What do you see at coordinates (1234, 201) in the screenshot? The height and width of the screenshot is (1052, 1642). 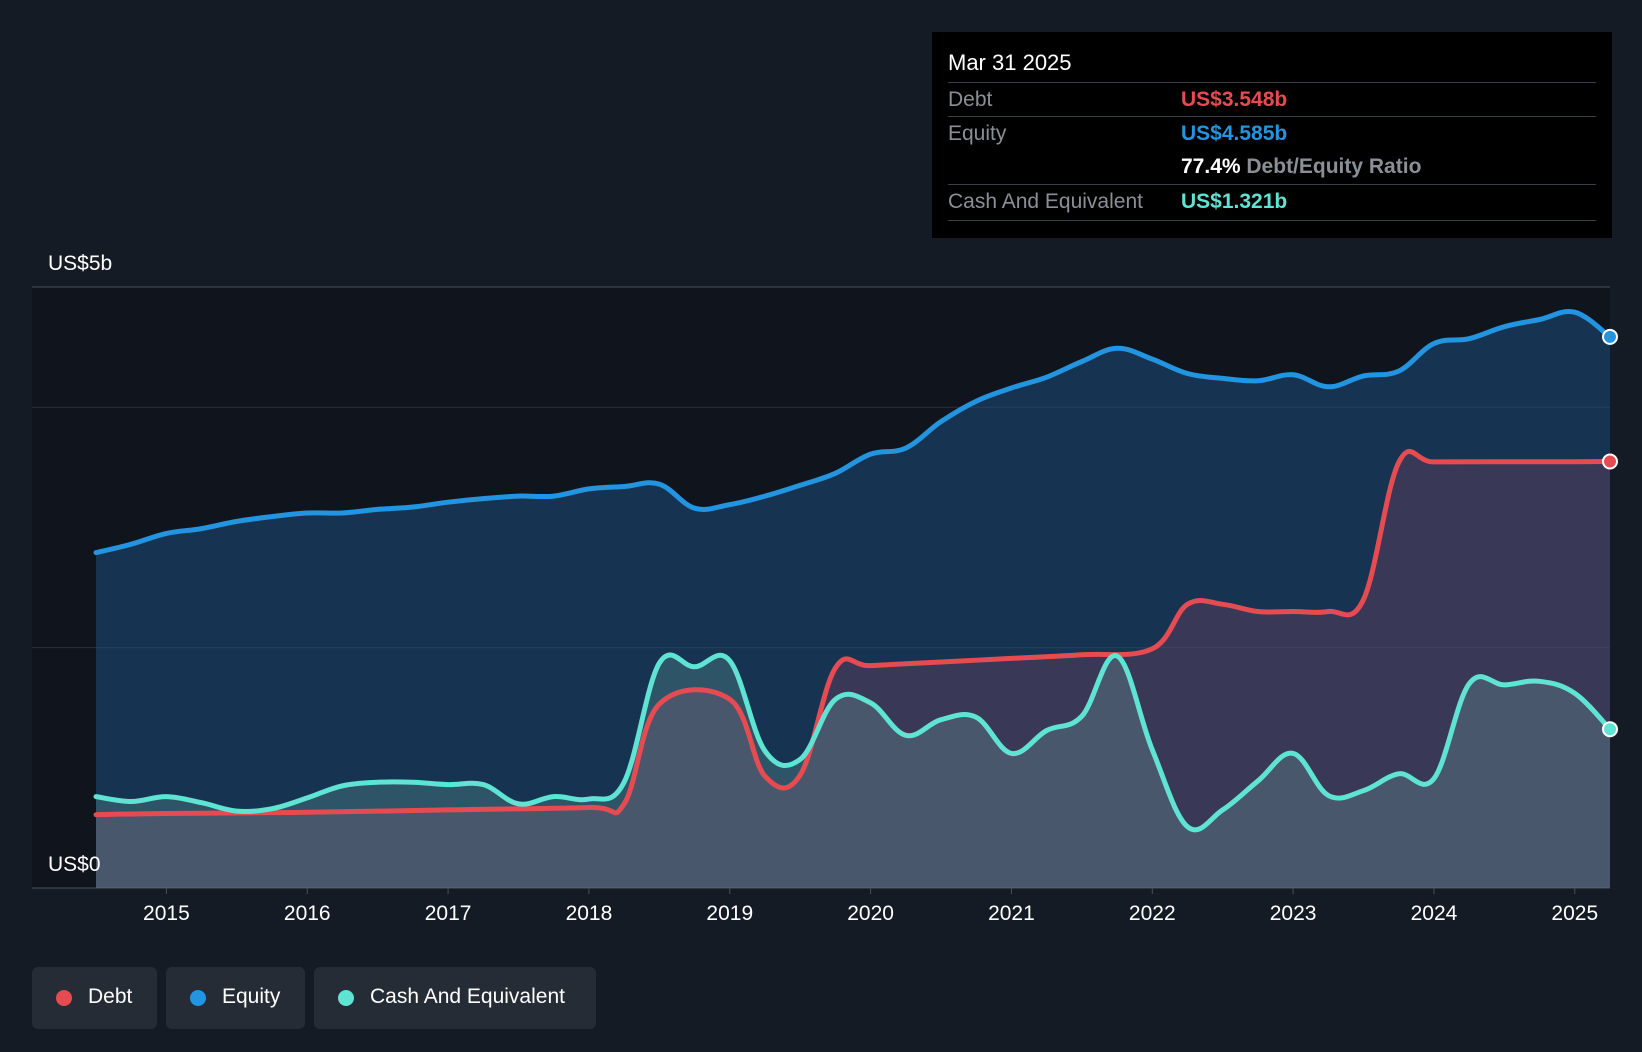 I see `tooltip-cash-value: US$1.321b` at bounding box center [1234, 201].